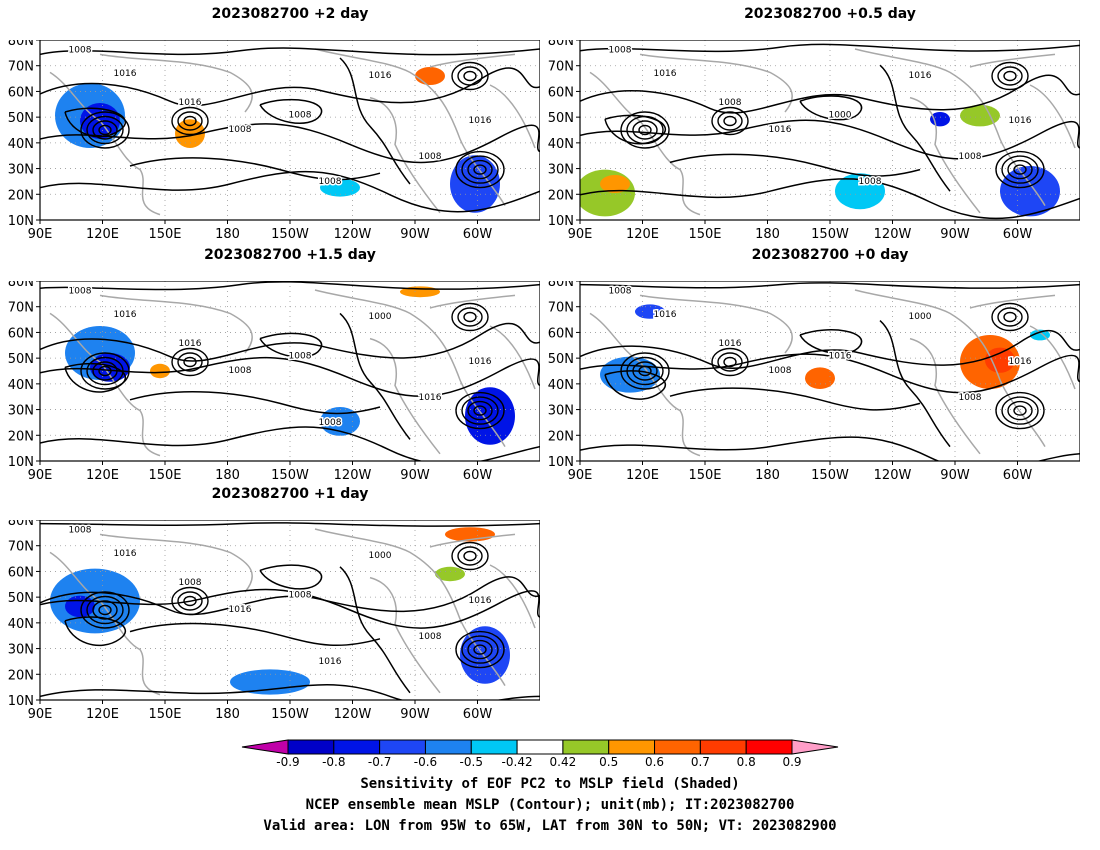  I want to click on panel-title: 2023082700 +0.5 day, so click(830, 14).